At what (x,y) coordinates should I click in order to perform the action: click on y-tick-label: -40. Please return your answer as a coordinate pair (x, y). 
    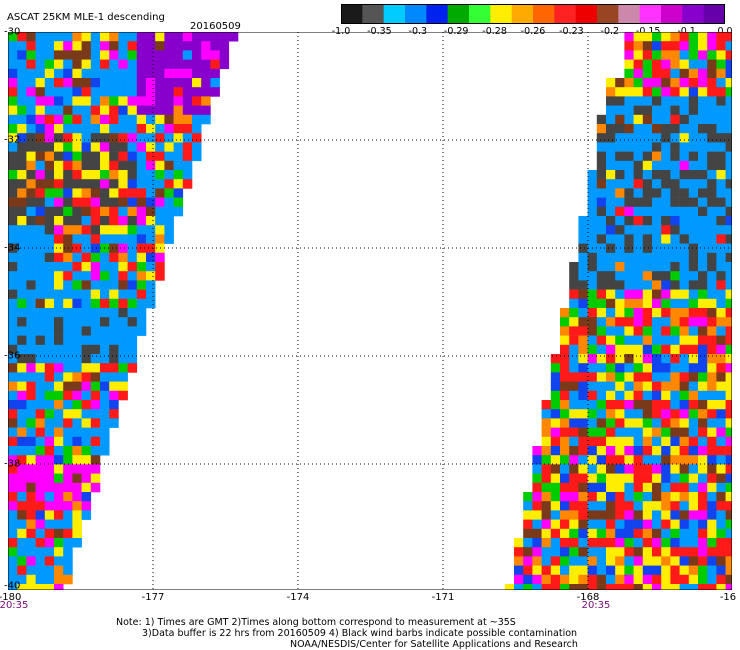
    Looking at the image, I should click on (12, 586).